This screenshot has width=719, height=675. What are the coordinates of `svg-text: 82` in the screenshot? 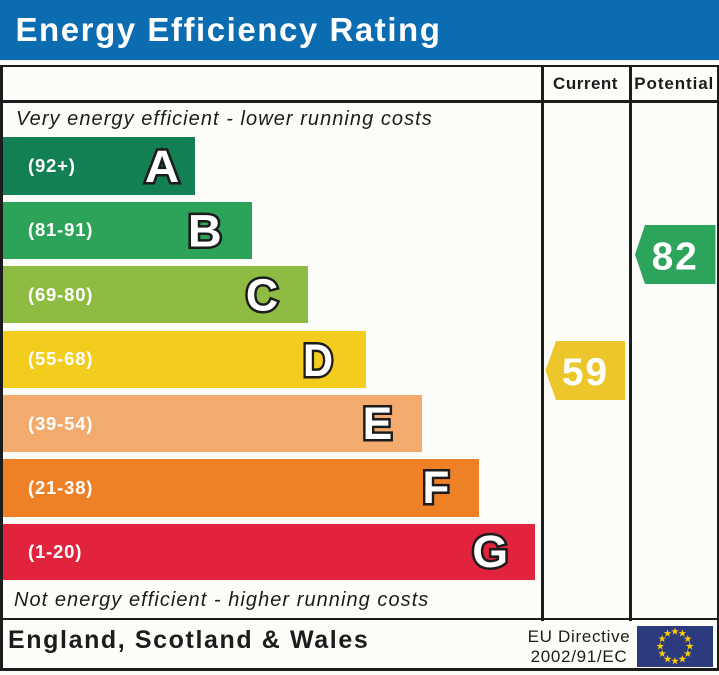 It's located at (675, 256).